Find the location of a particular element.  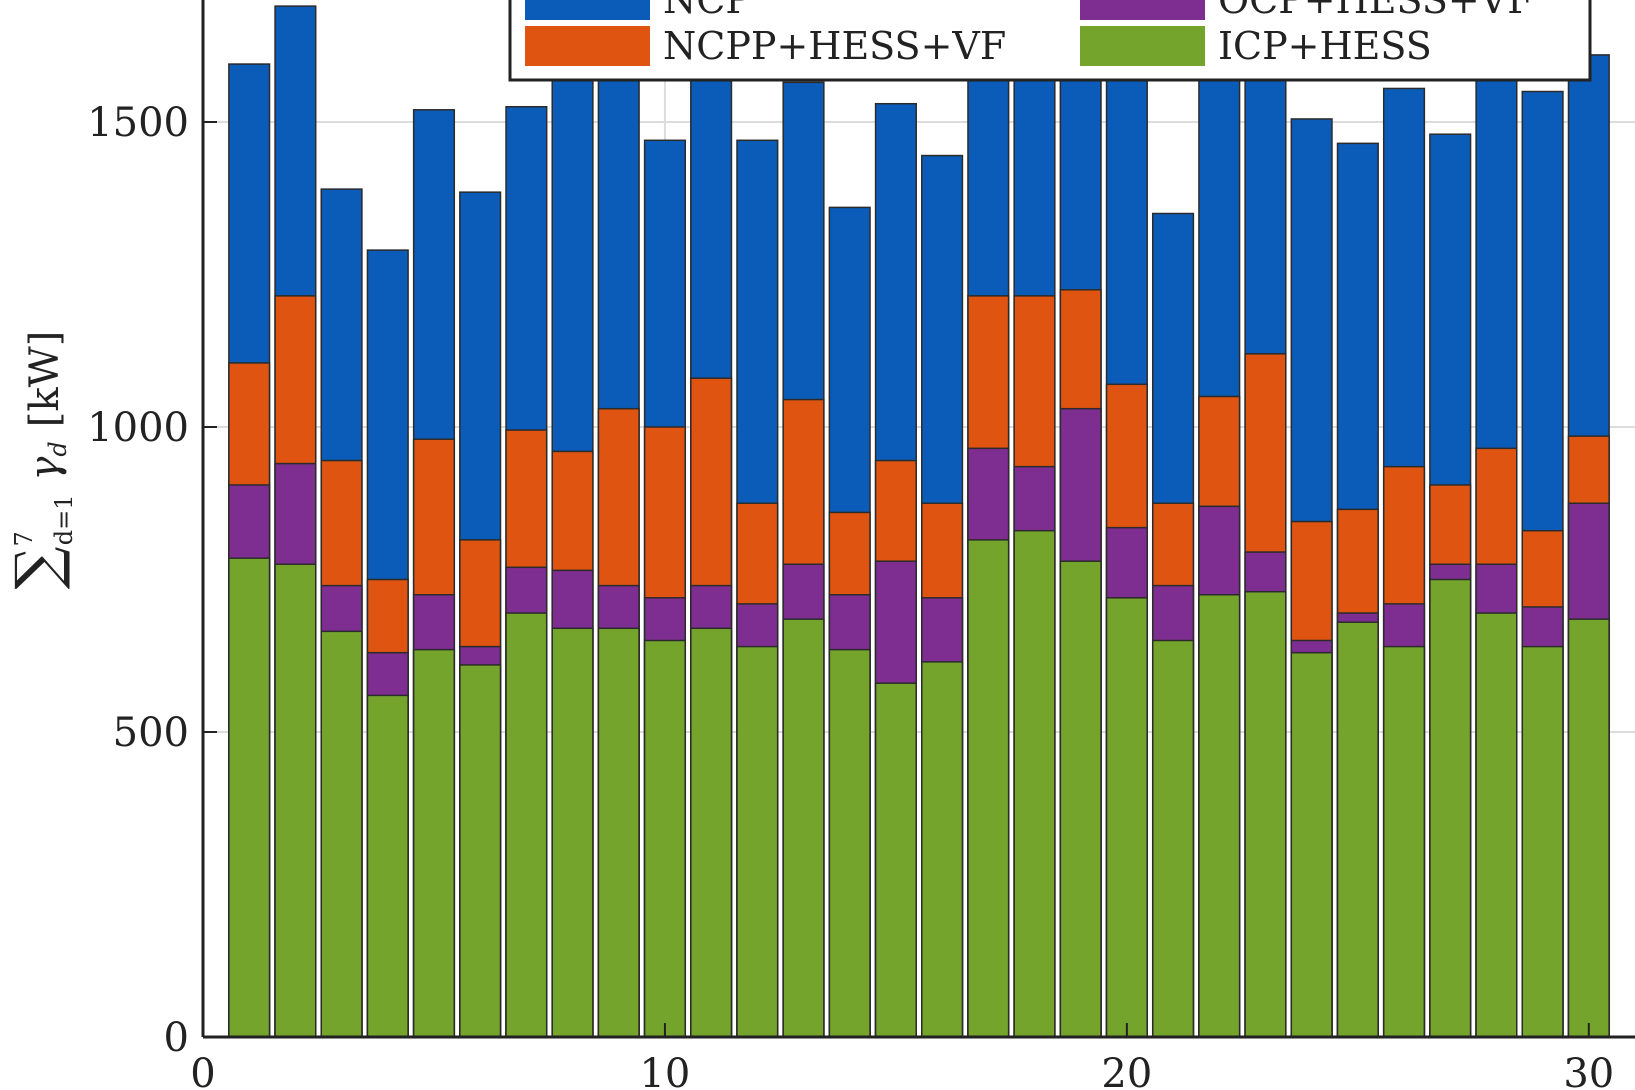

ylabel-upper-limit: 7 is located at coordinates (24, 538).